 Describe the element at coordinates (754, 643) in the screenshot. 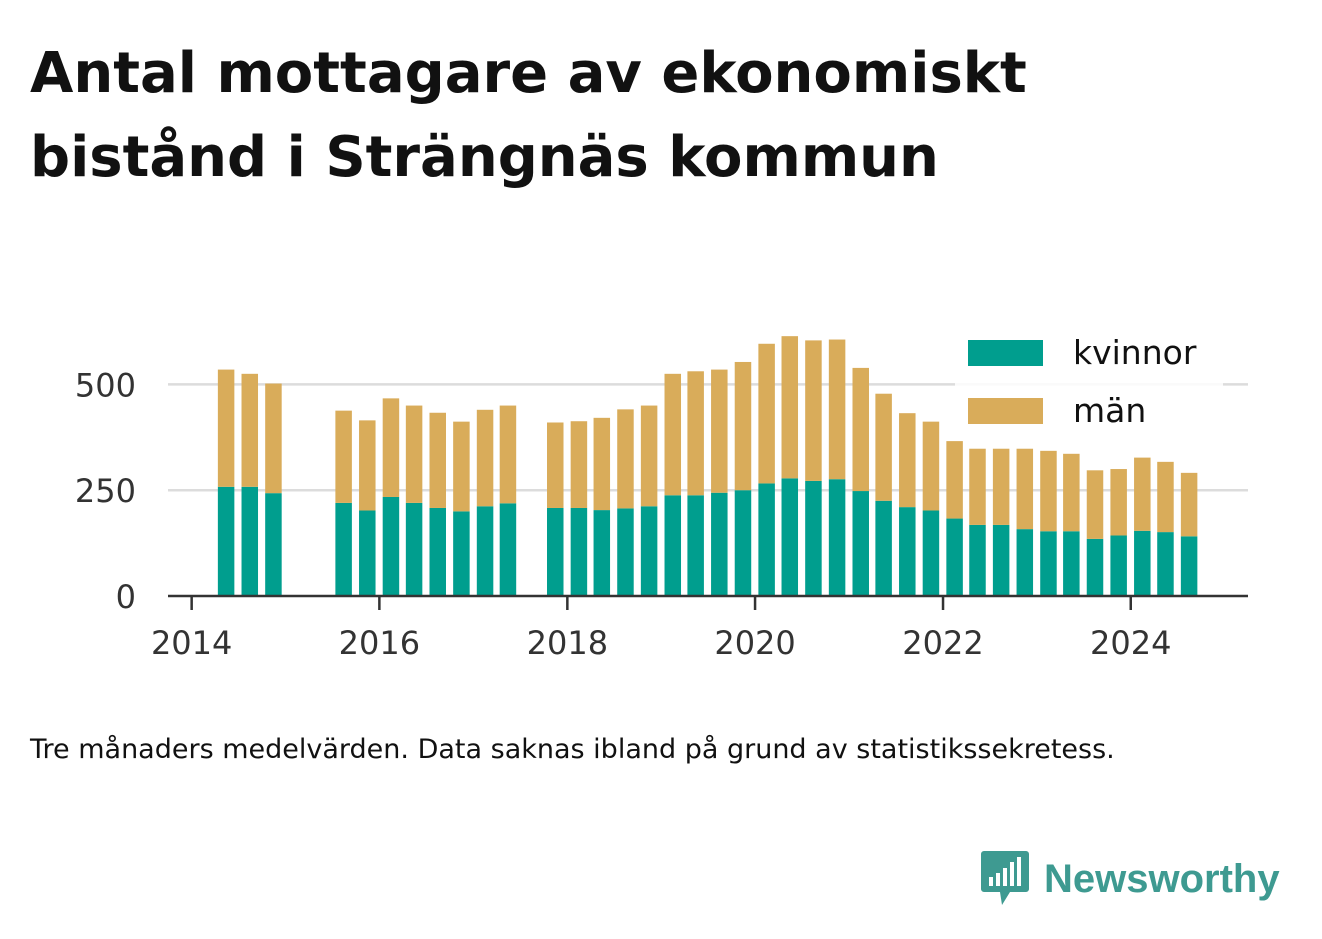

I see `x-tick-label-2020: 2020` at that location.